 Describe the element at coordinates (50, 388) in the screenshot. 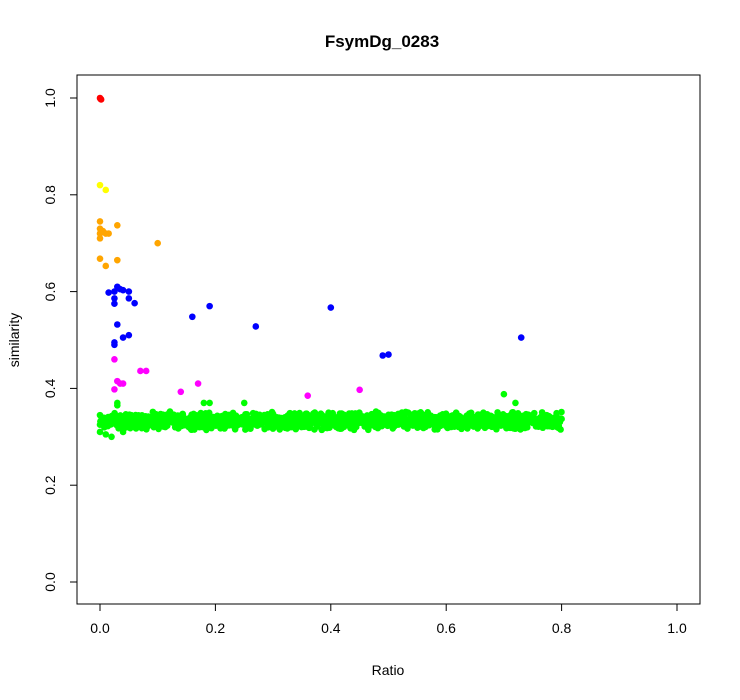

I see `y-tick-label: 0.4` at that location.